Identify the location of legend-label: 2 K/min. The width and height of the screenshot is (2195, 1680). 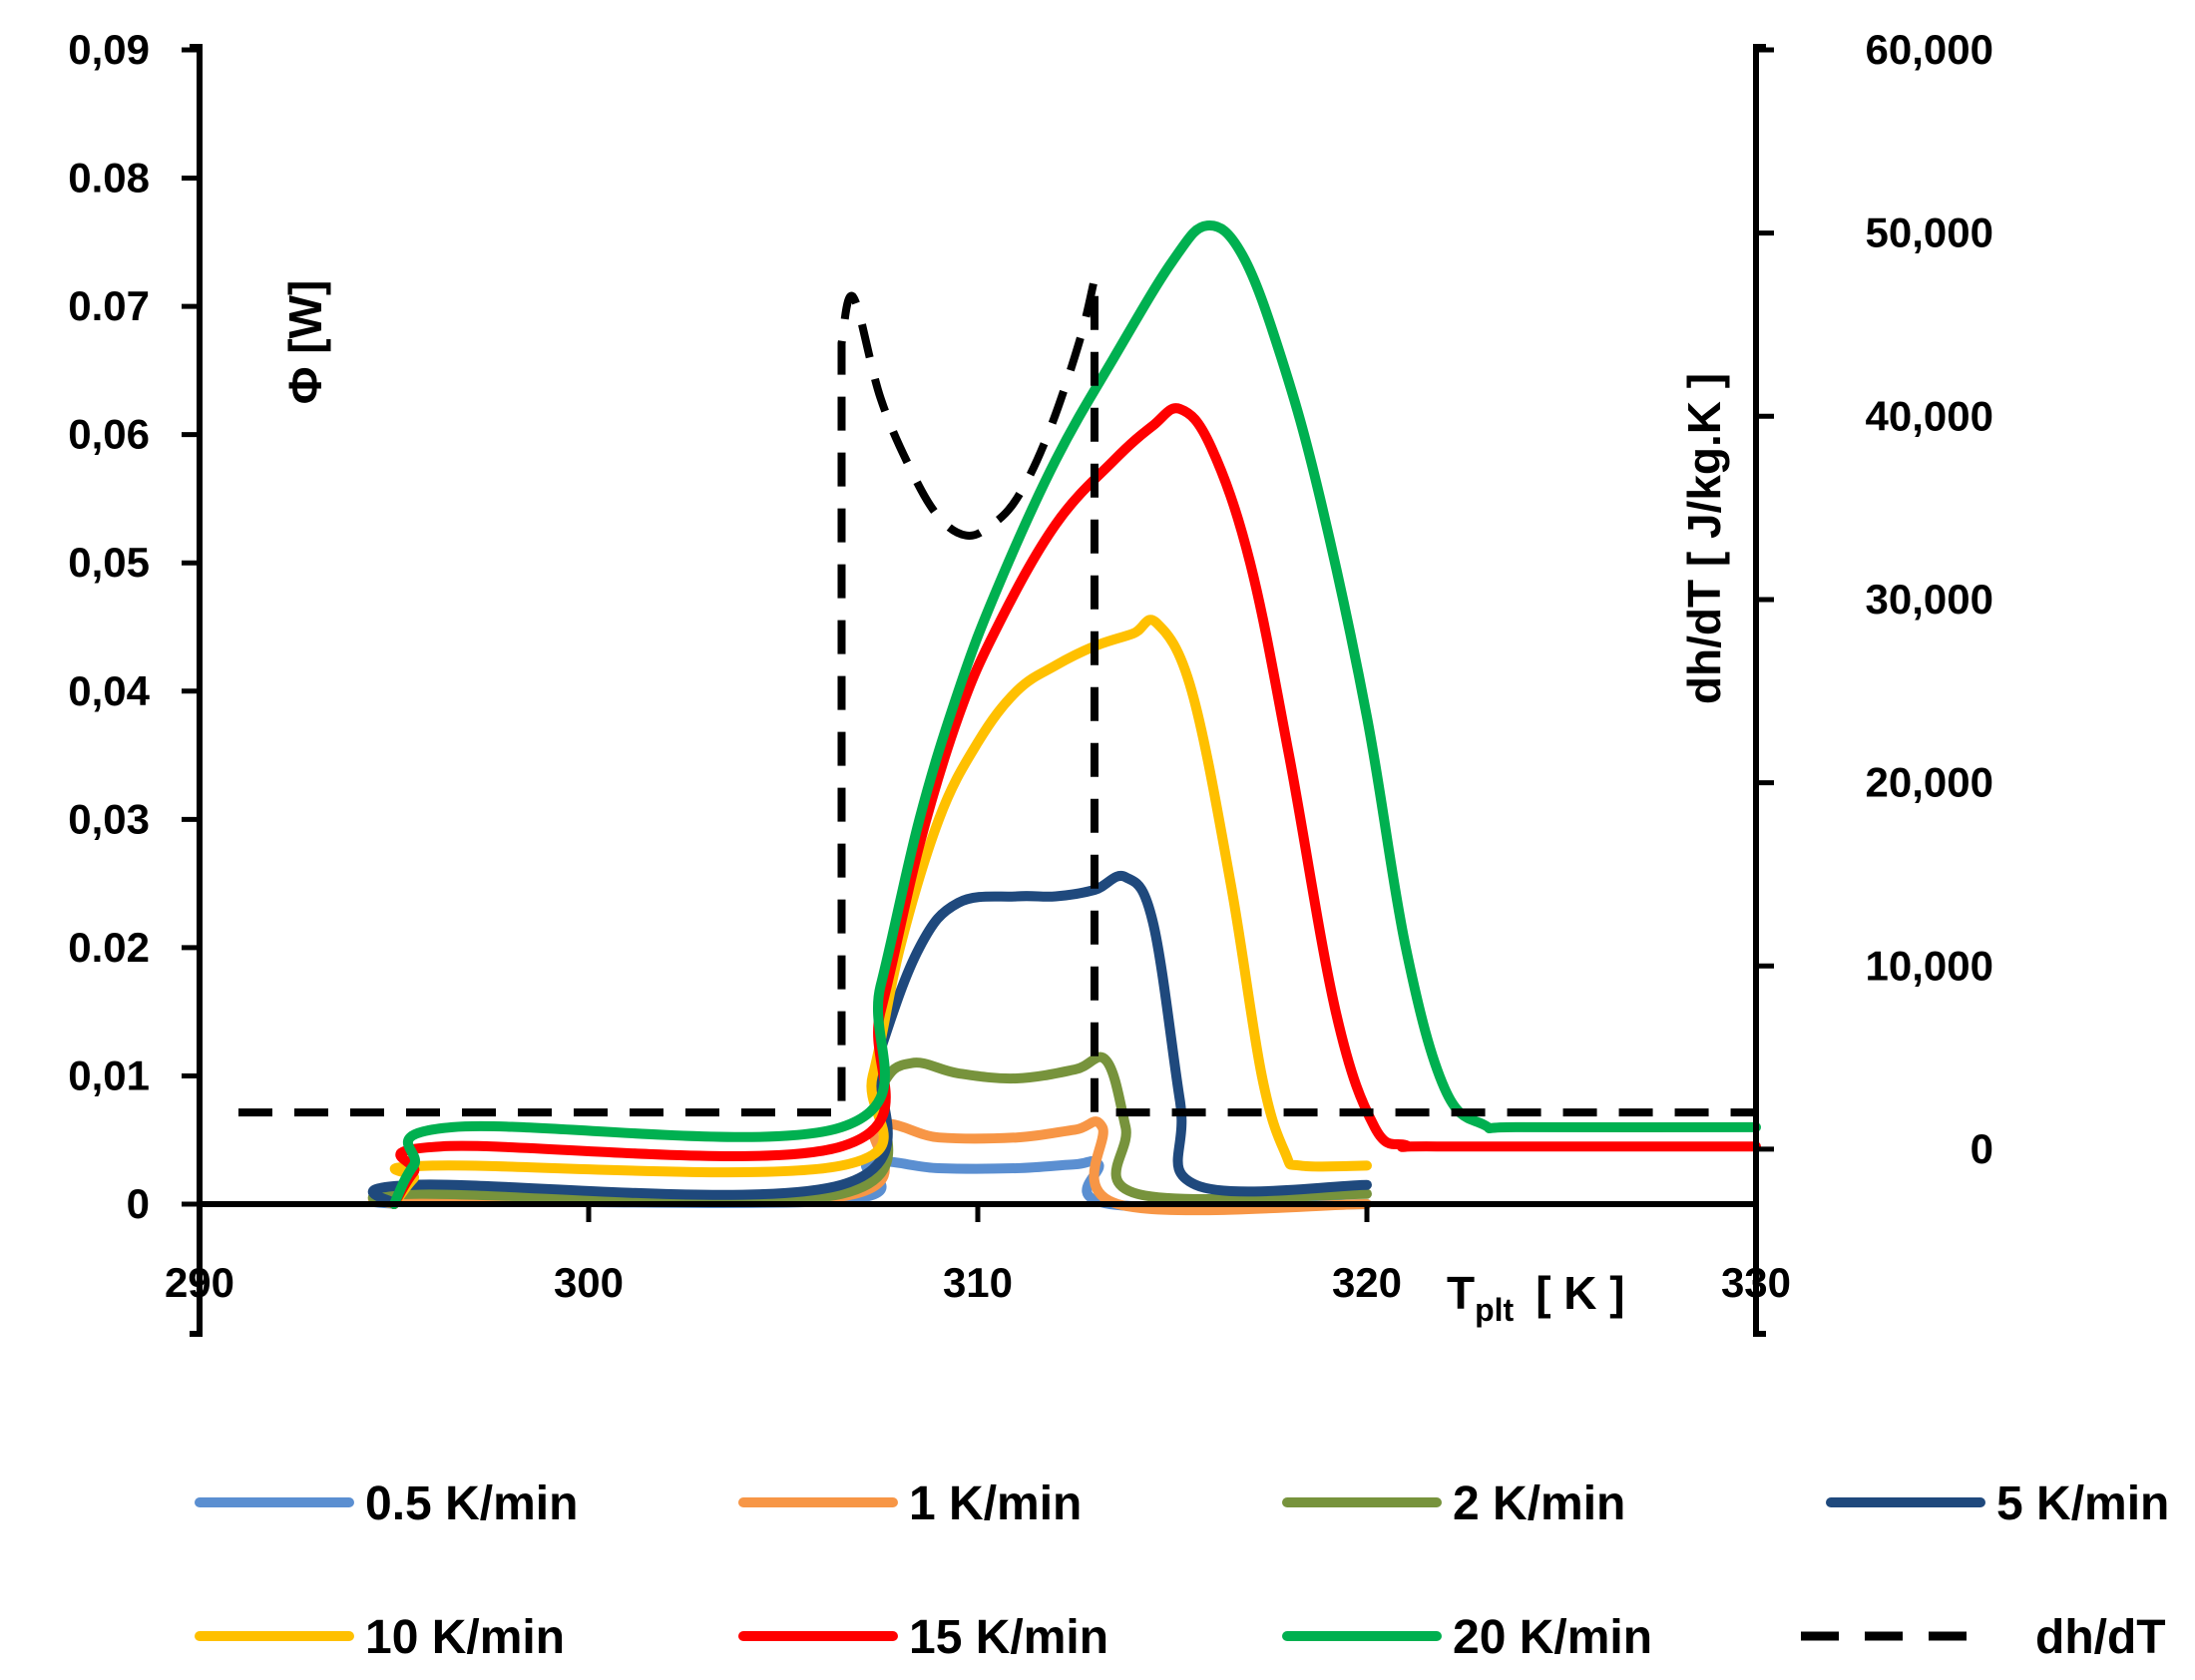
(1539, 1503).